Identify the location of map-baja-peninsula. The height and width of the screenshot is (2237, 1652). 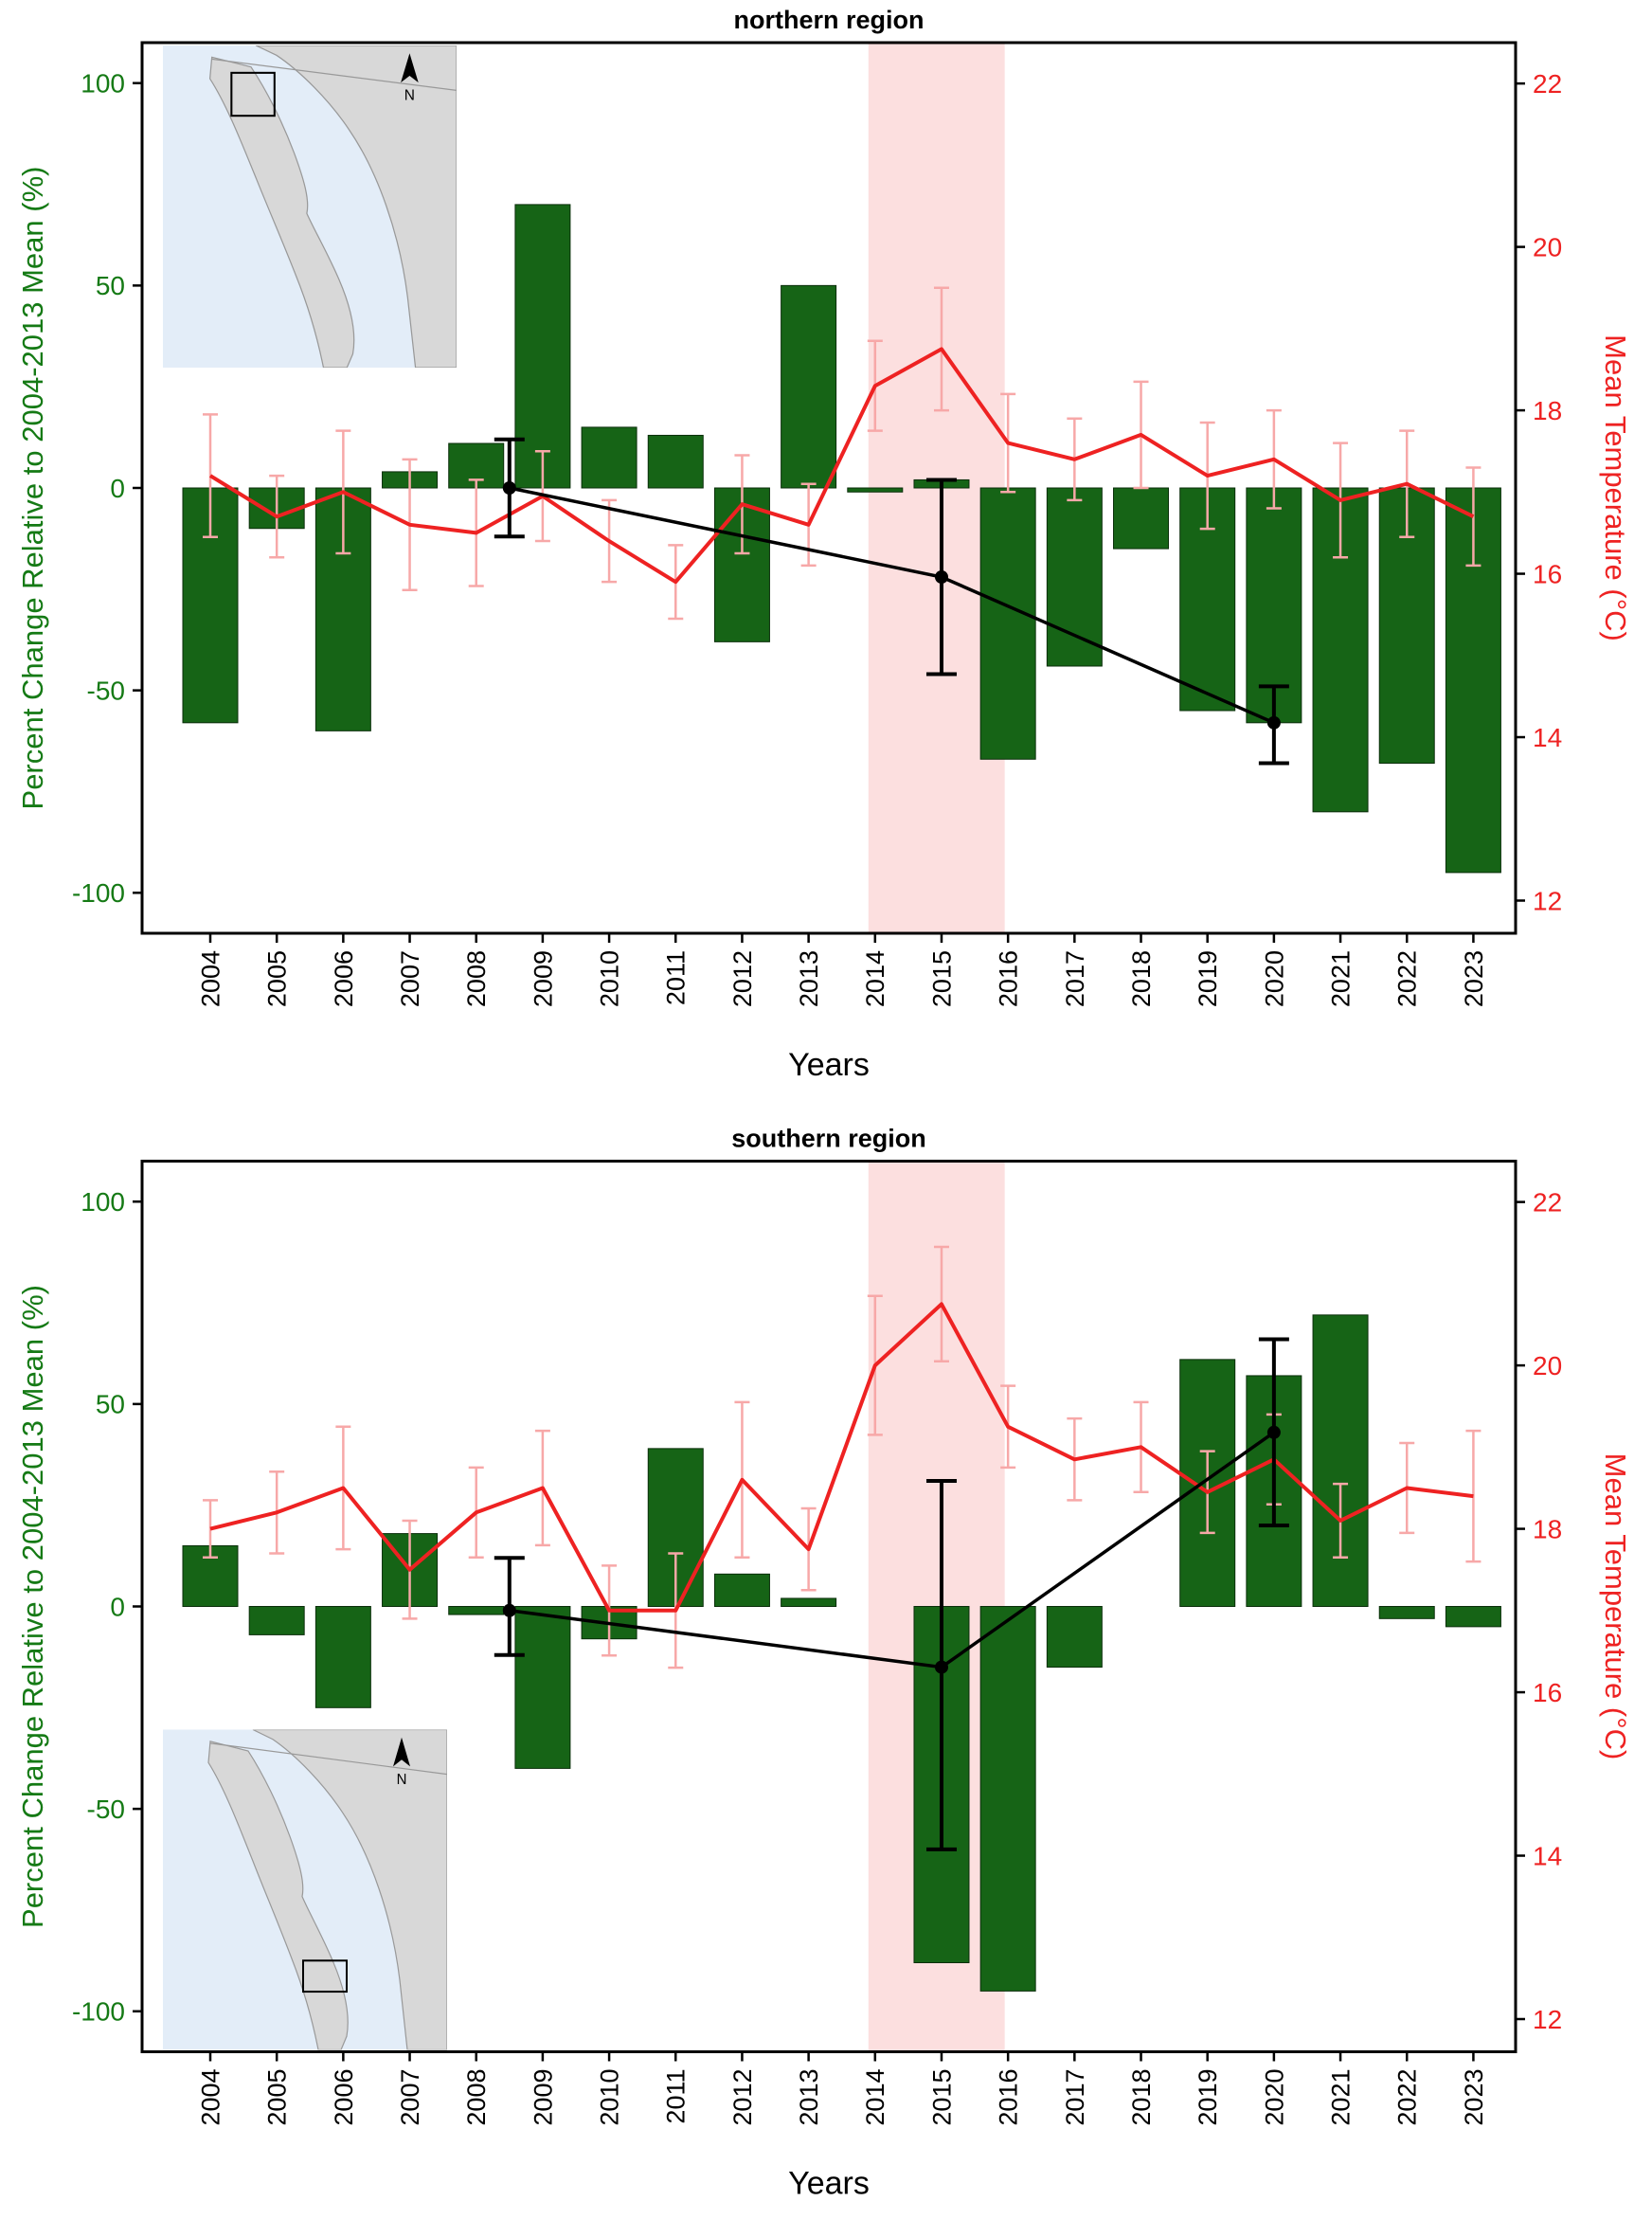
(278, 1895).